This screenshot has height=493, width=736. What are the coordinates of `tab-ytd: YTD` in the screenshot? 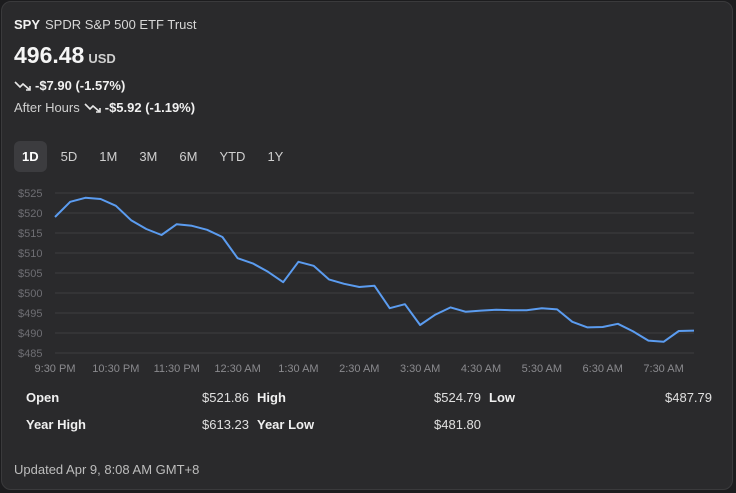 It's located at (232, 156).